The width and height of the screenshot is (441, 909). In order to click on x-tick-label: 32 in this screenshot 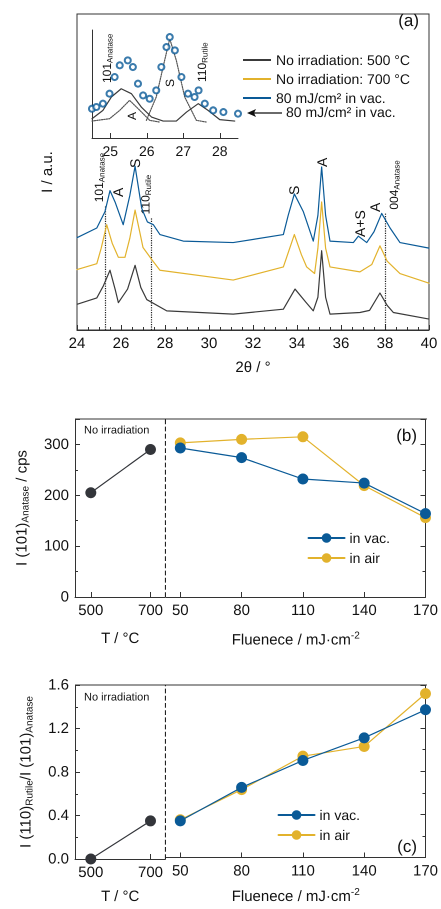, I will do `click(253, 343)`.